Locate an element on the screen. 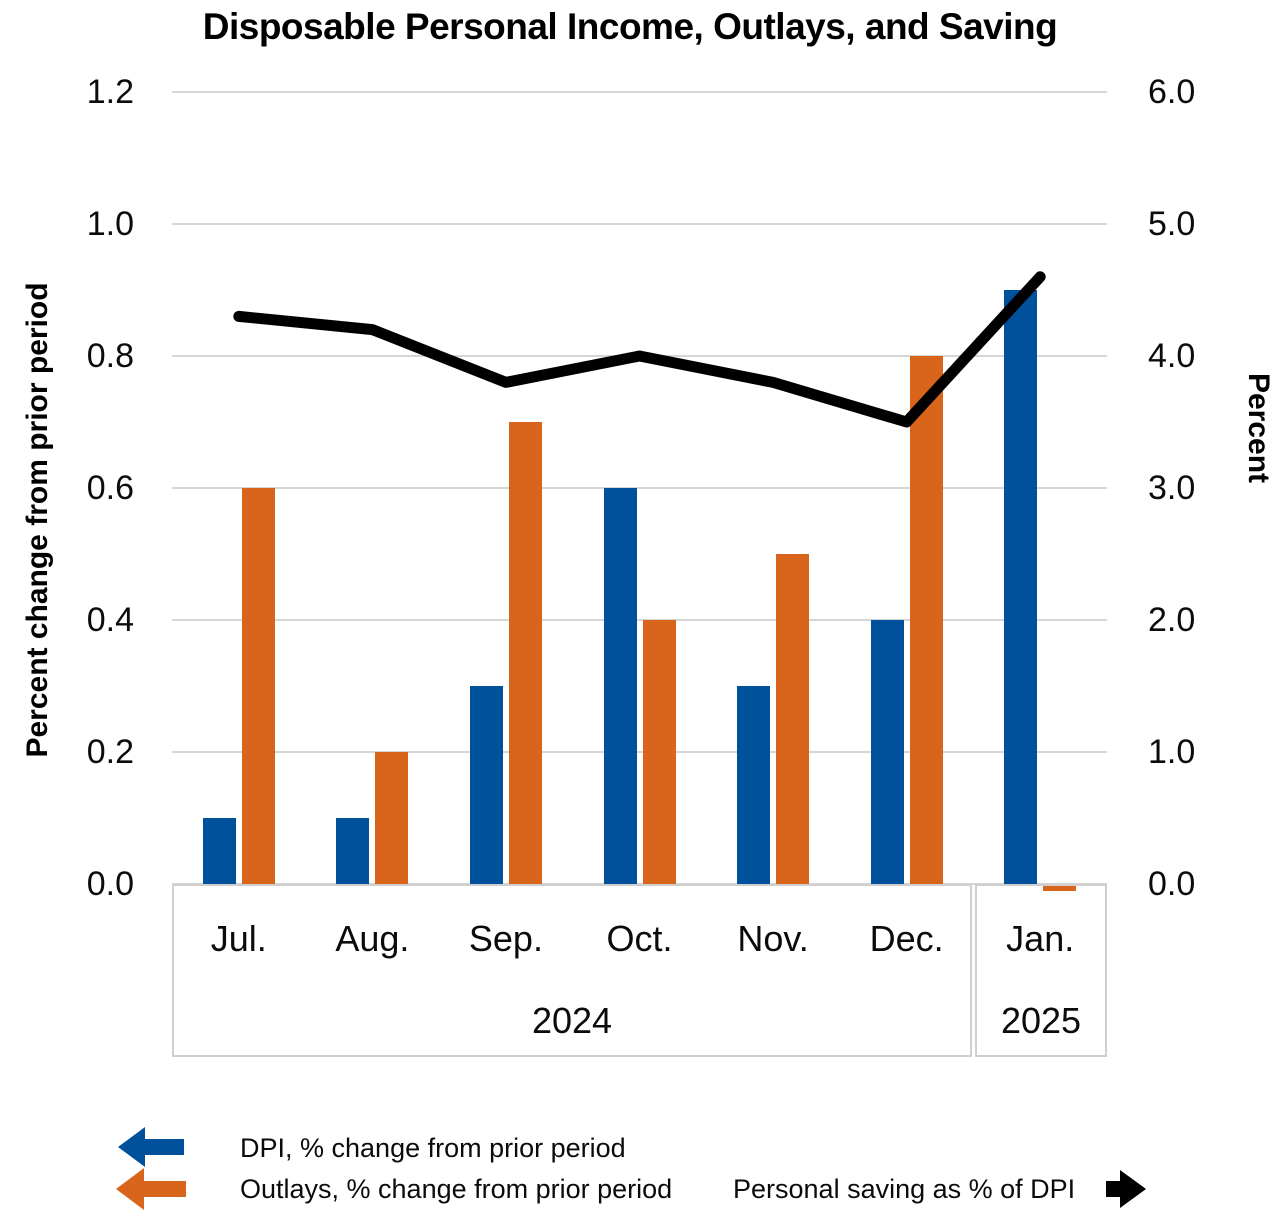 This screenshot has width=1288, height=1219. bar-outlays-Aug is located at coordinates (392, 818).